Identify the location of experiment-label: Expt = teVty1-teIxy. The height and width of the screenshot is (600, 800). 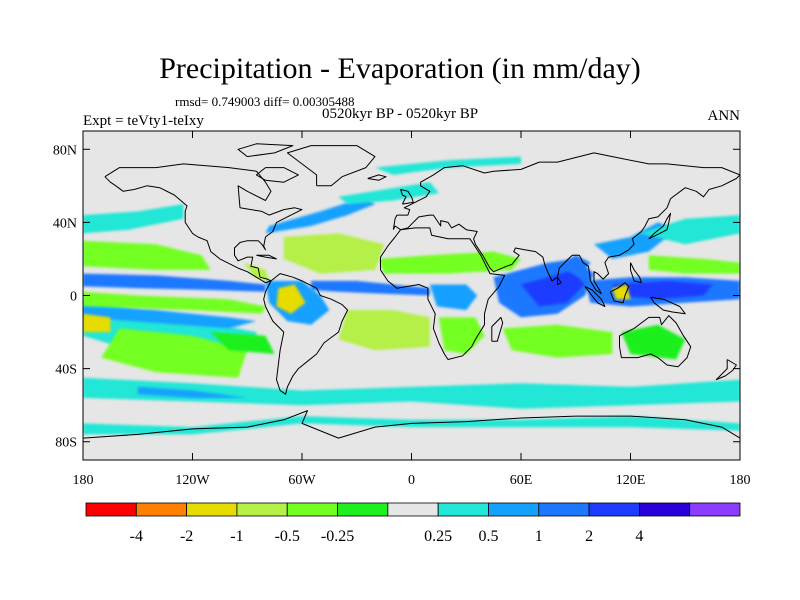
(143, 121).